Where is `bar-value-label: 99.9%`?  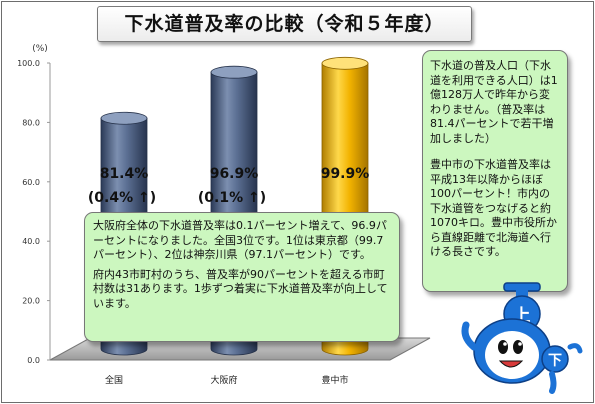
bar-value-label: 99.9% is located at coordinates (345, 174).